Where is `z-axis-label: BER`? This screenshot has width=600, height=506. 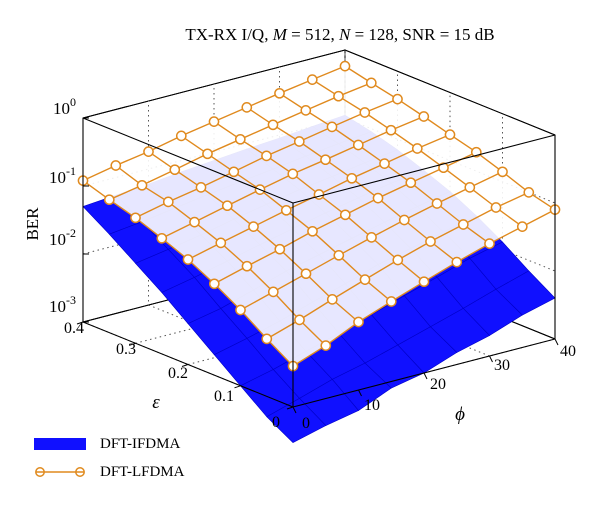 z-axis-label: BER is located at coordinates (32, 224).